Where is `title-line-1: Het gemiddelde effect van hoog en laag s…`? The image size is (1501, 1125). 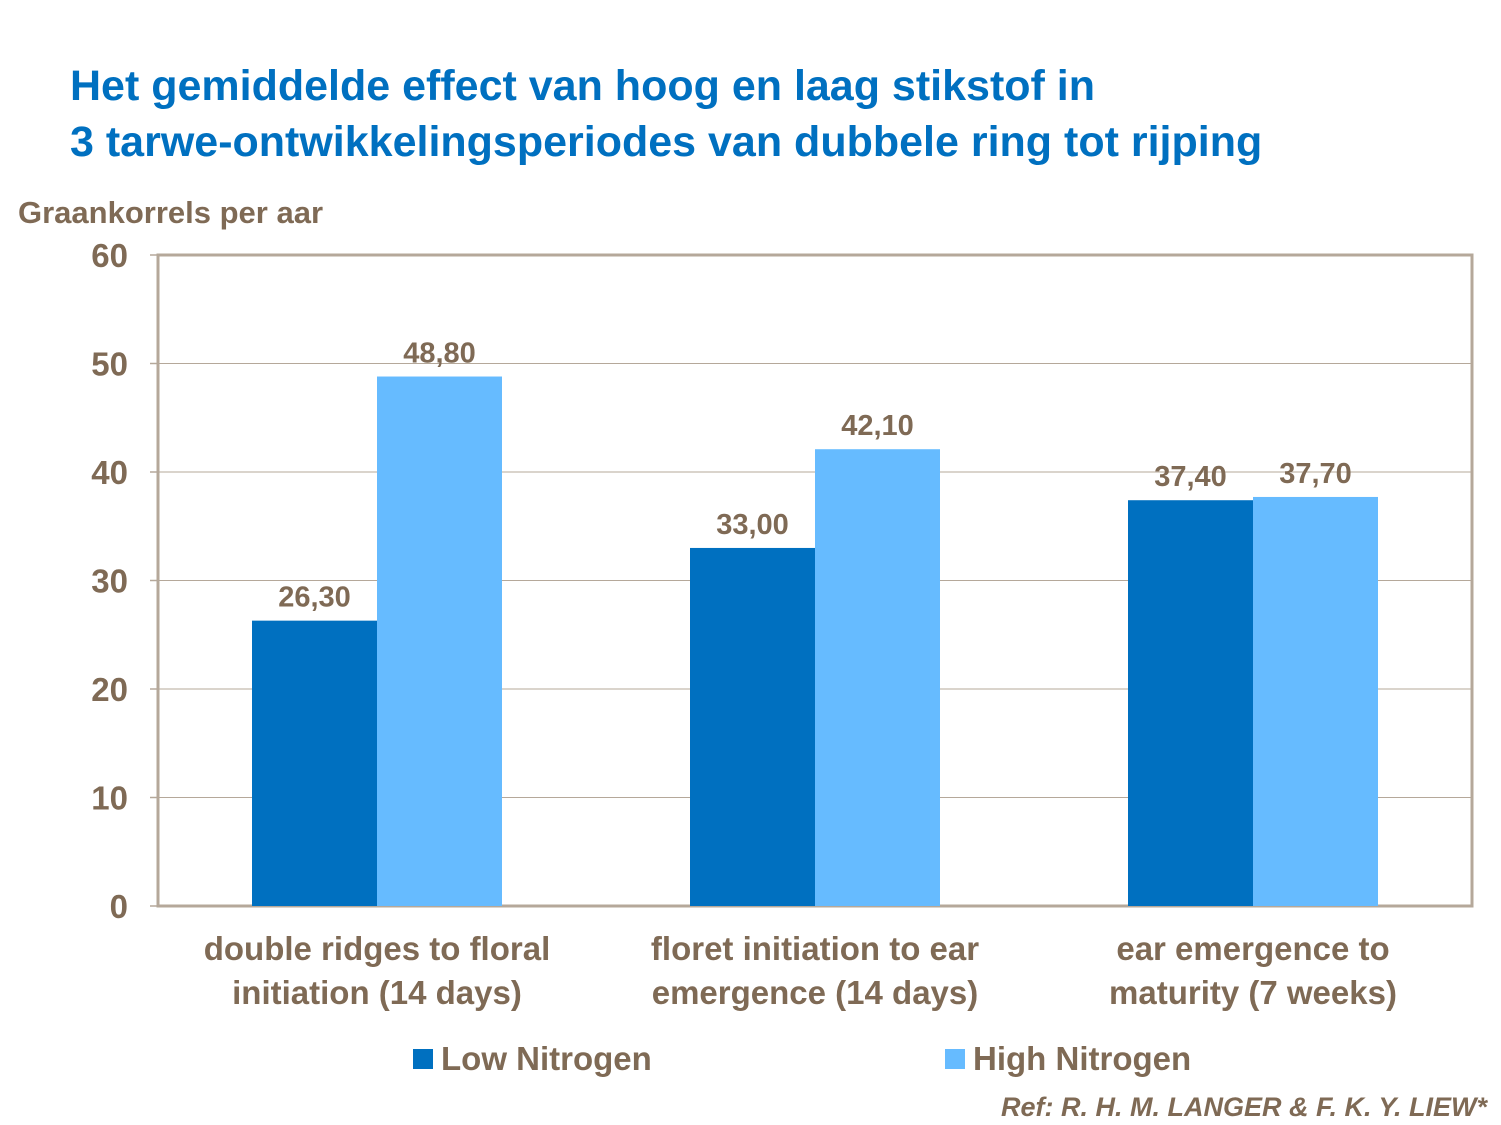
title-line-1: Het gemiddelde effect van hoog en laag s… is located at coordinates (583, 86).